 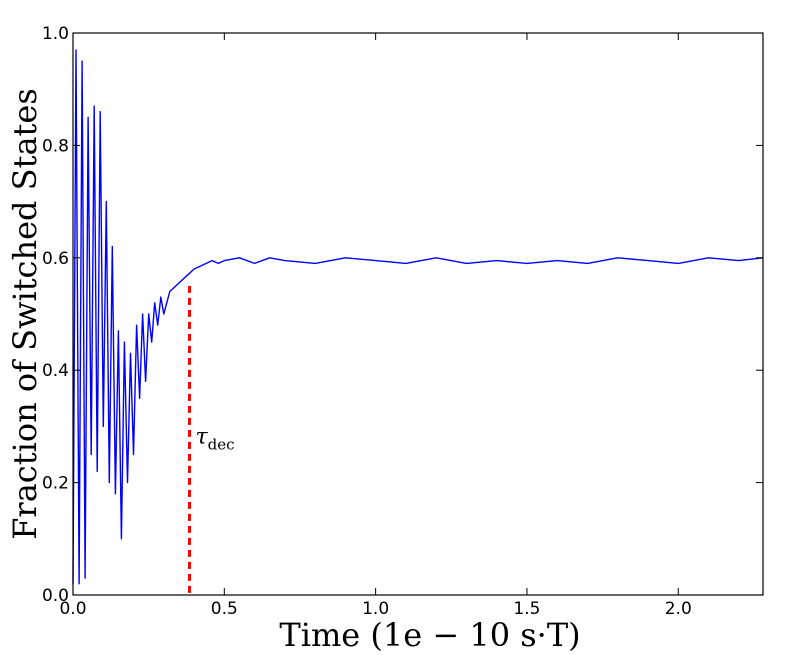 What do you see at coordinates (55, 596) in the screenshot?
I see `y-tick-label: 0.0` at bounding box center [55, 596].